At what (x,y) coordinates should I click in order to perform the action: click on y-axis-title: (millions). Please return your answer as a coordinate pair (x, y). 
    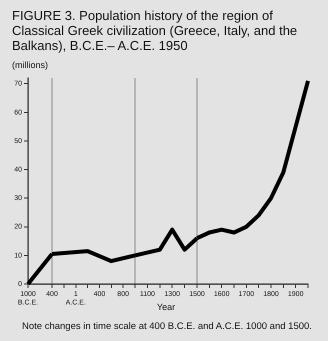
    Looking at the image, I should click on (30, 65).